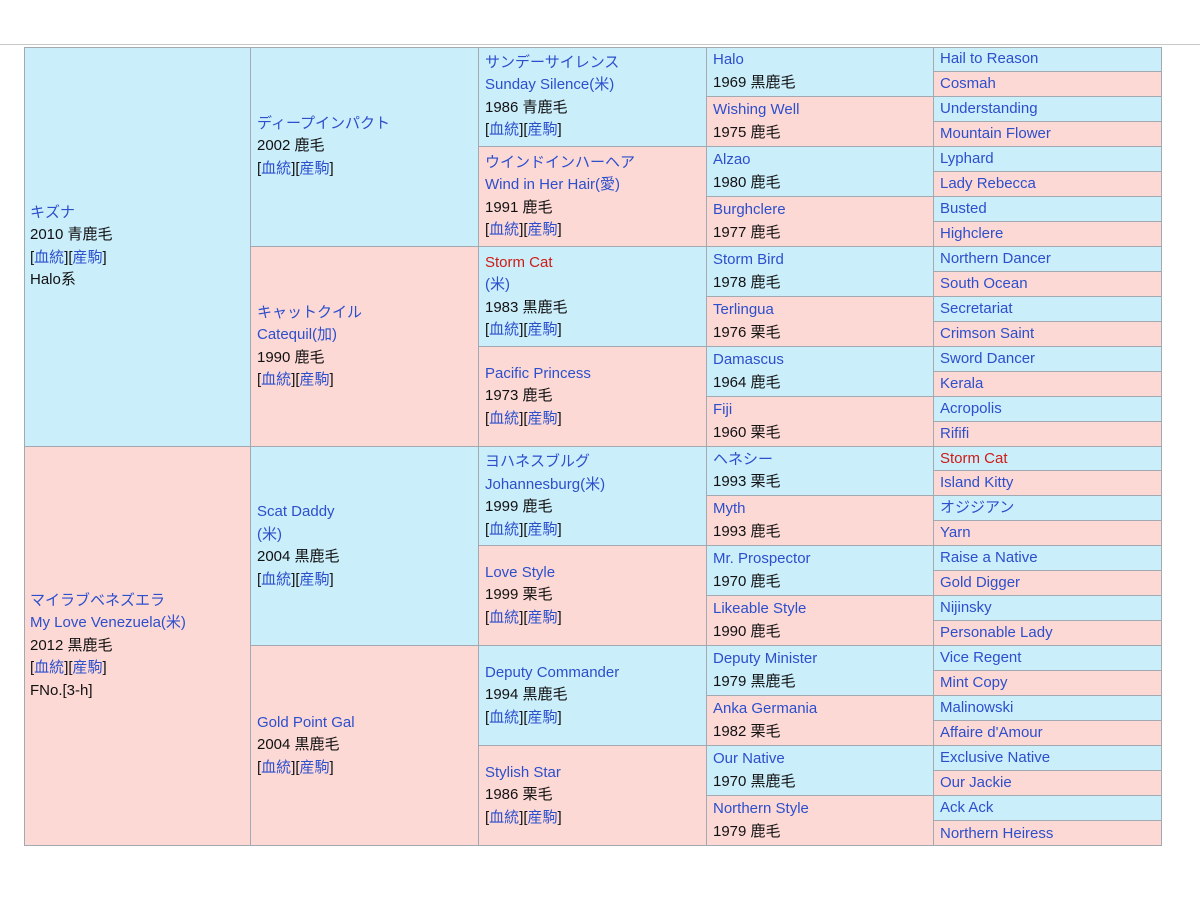  What do you see at coordinates (971, 408) in the screenshot?
I see `horse-name-link: Acropolis` at bounding box center [971, 408].